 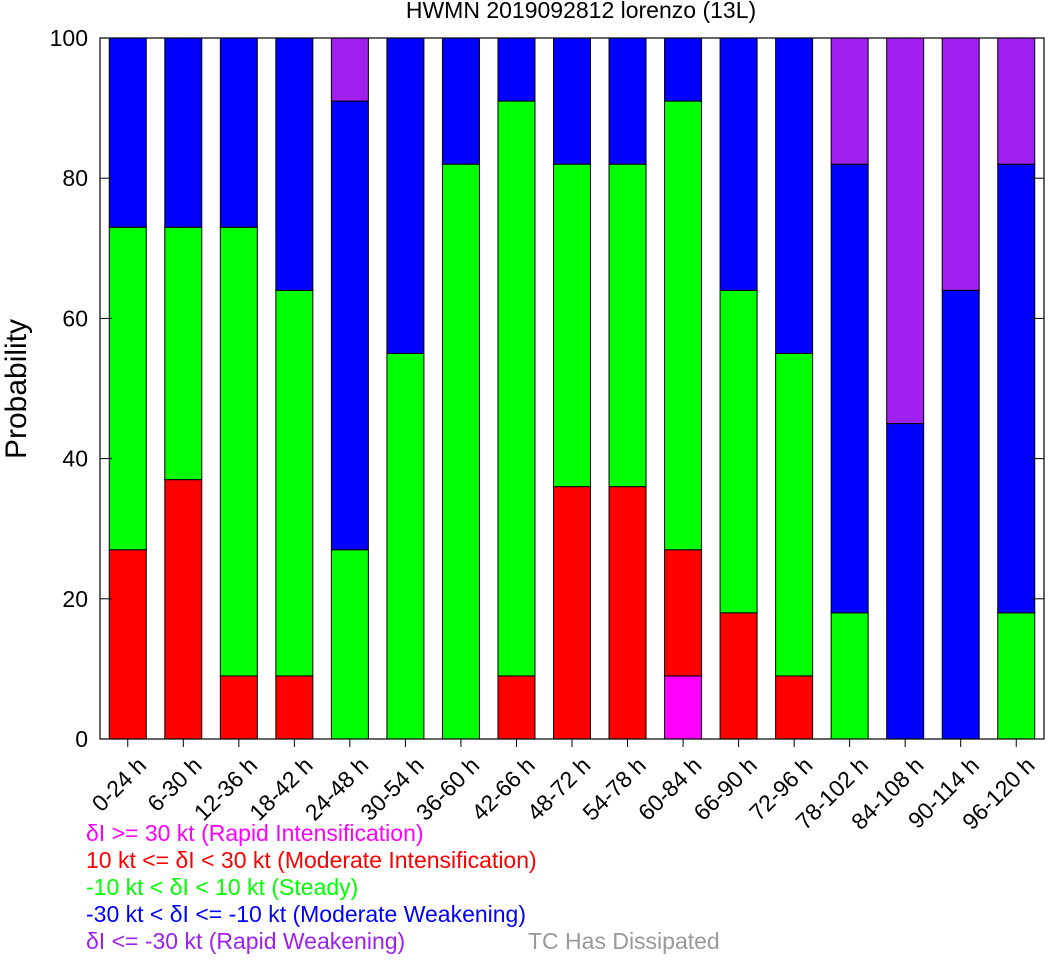 What do you see at coordinates (16, 389) in the screenshot?
I see `y-axis-label: Probability` at bounding box center [16, 389].